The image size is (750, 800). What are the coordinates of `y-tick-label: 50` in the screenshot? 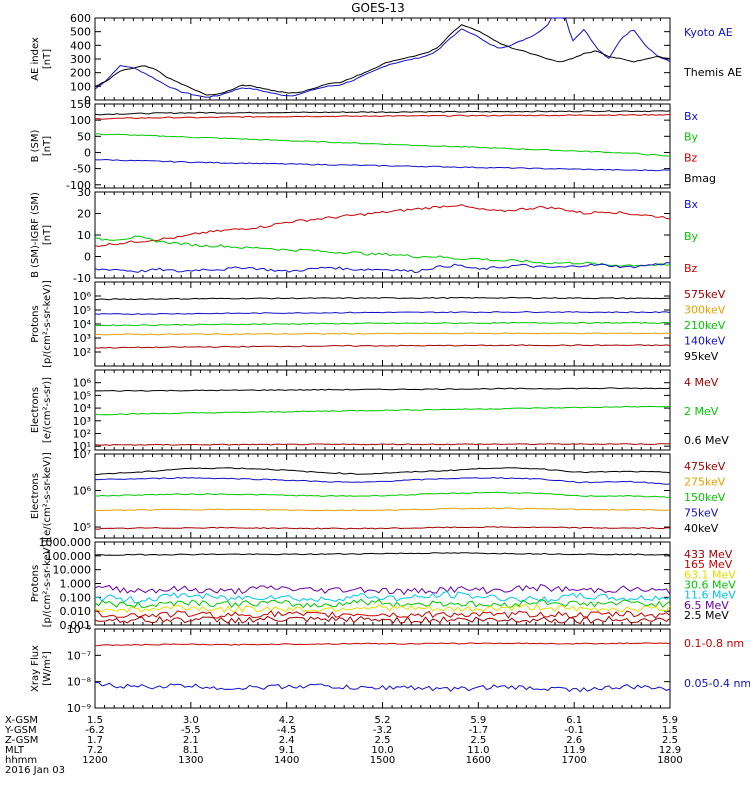 It's located at (84, 136).